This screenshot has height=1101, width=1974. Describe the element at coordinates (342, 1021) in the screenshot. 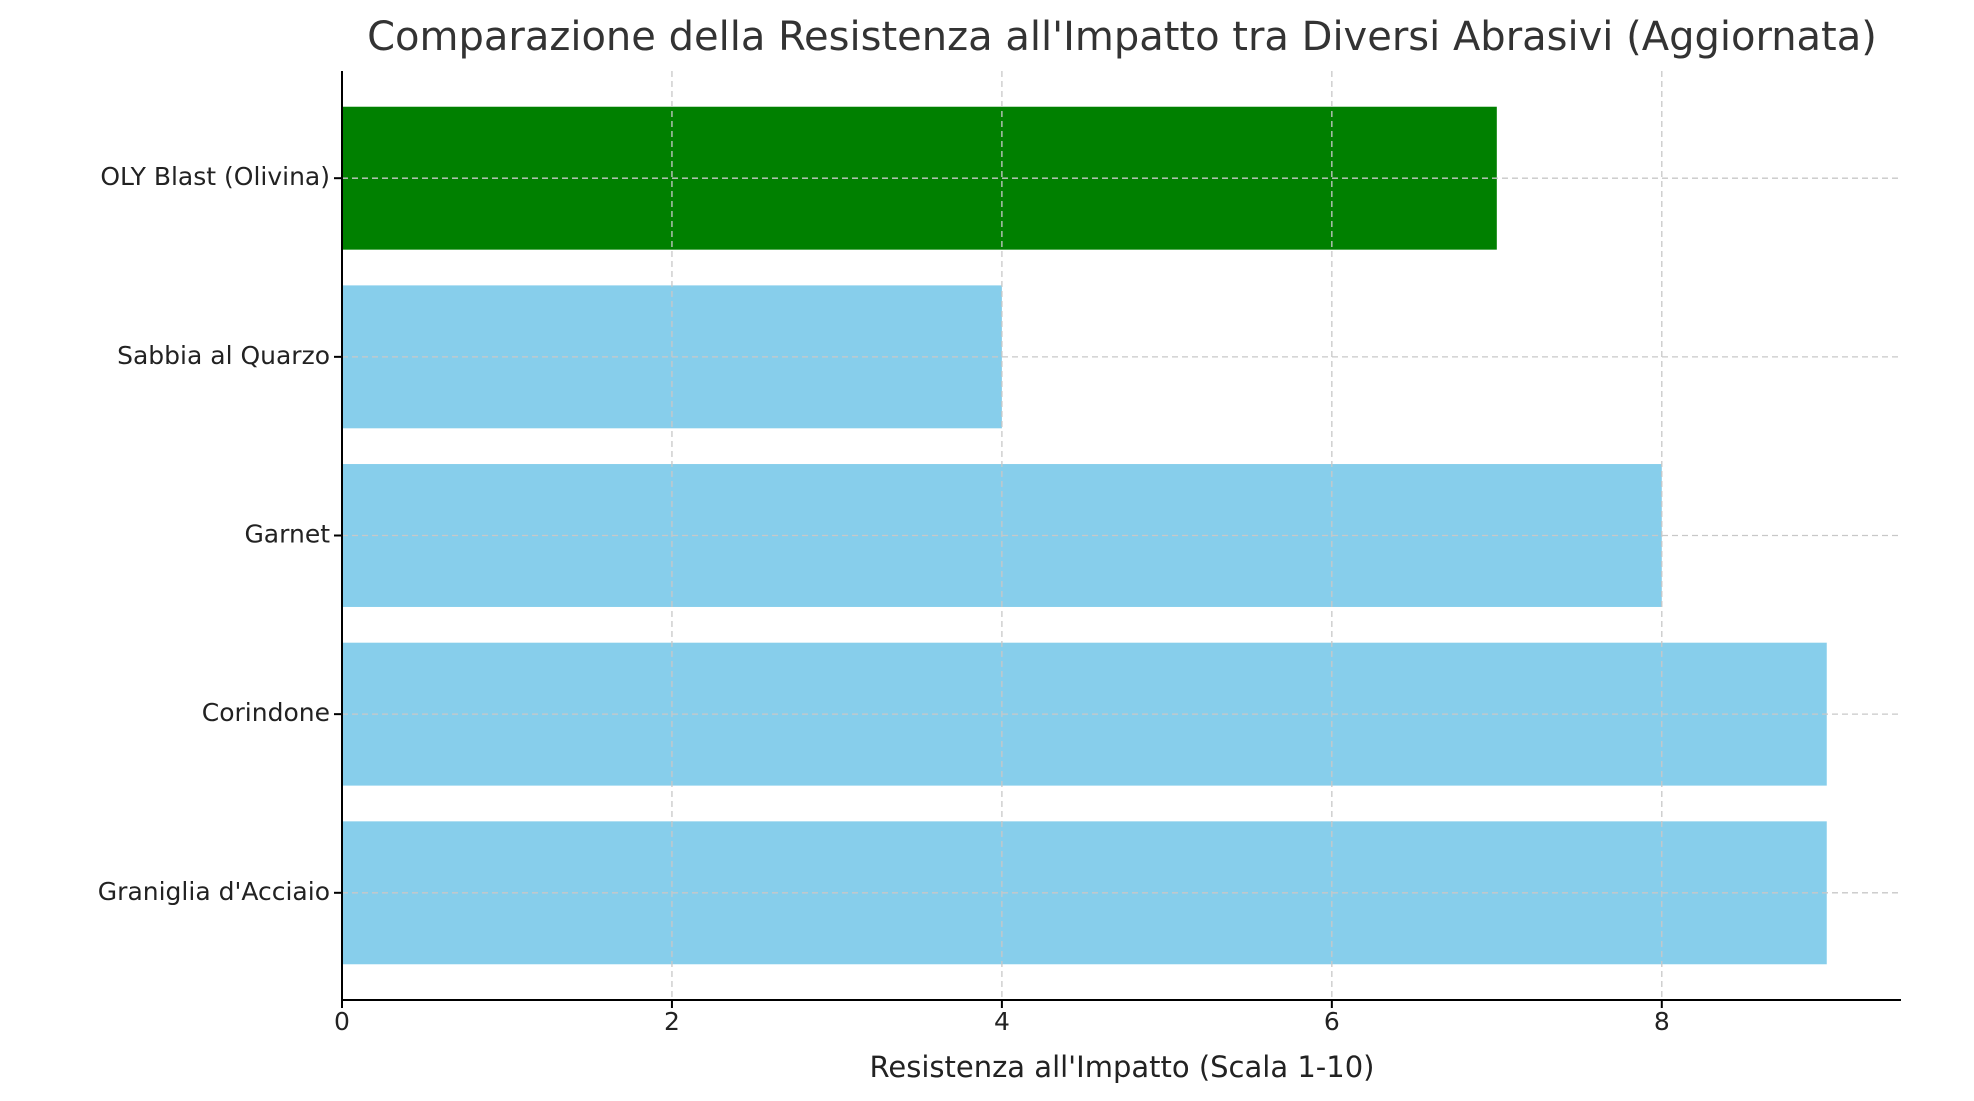

I see `x-tick-label: 0` at that location.